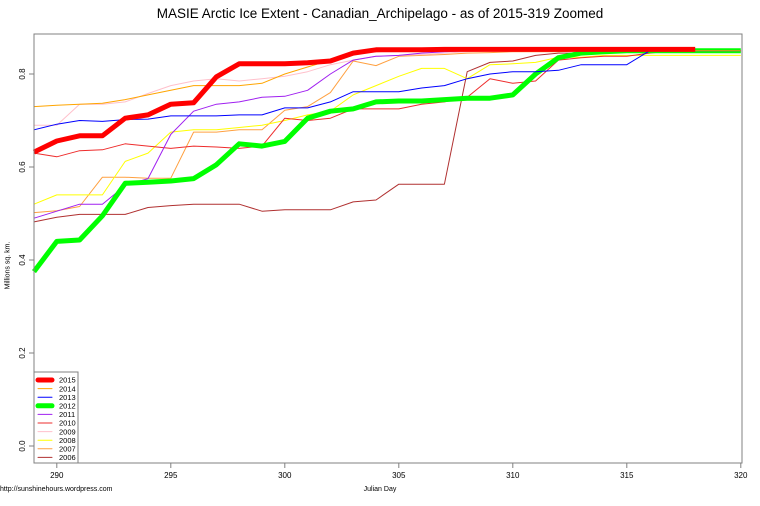  Describe the element at coordinates (56, 417) in the screenshot. I see `legend-box` at that location.